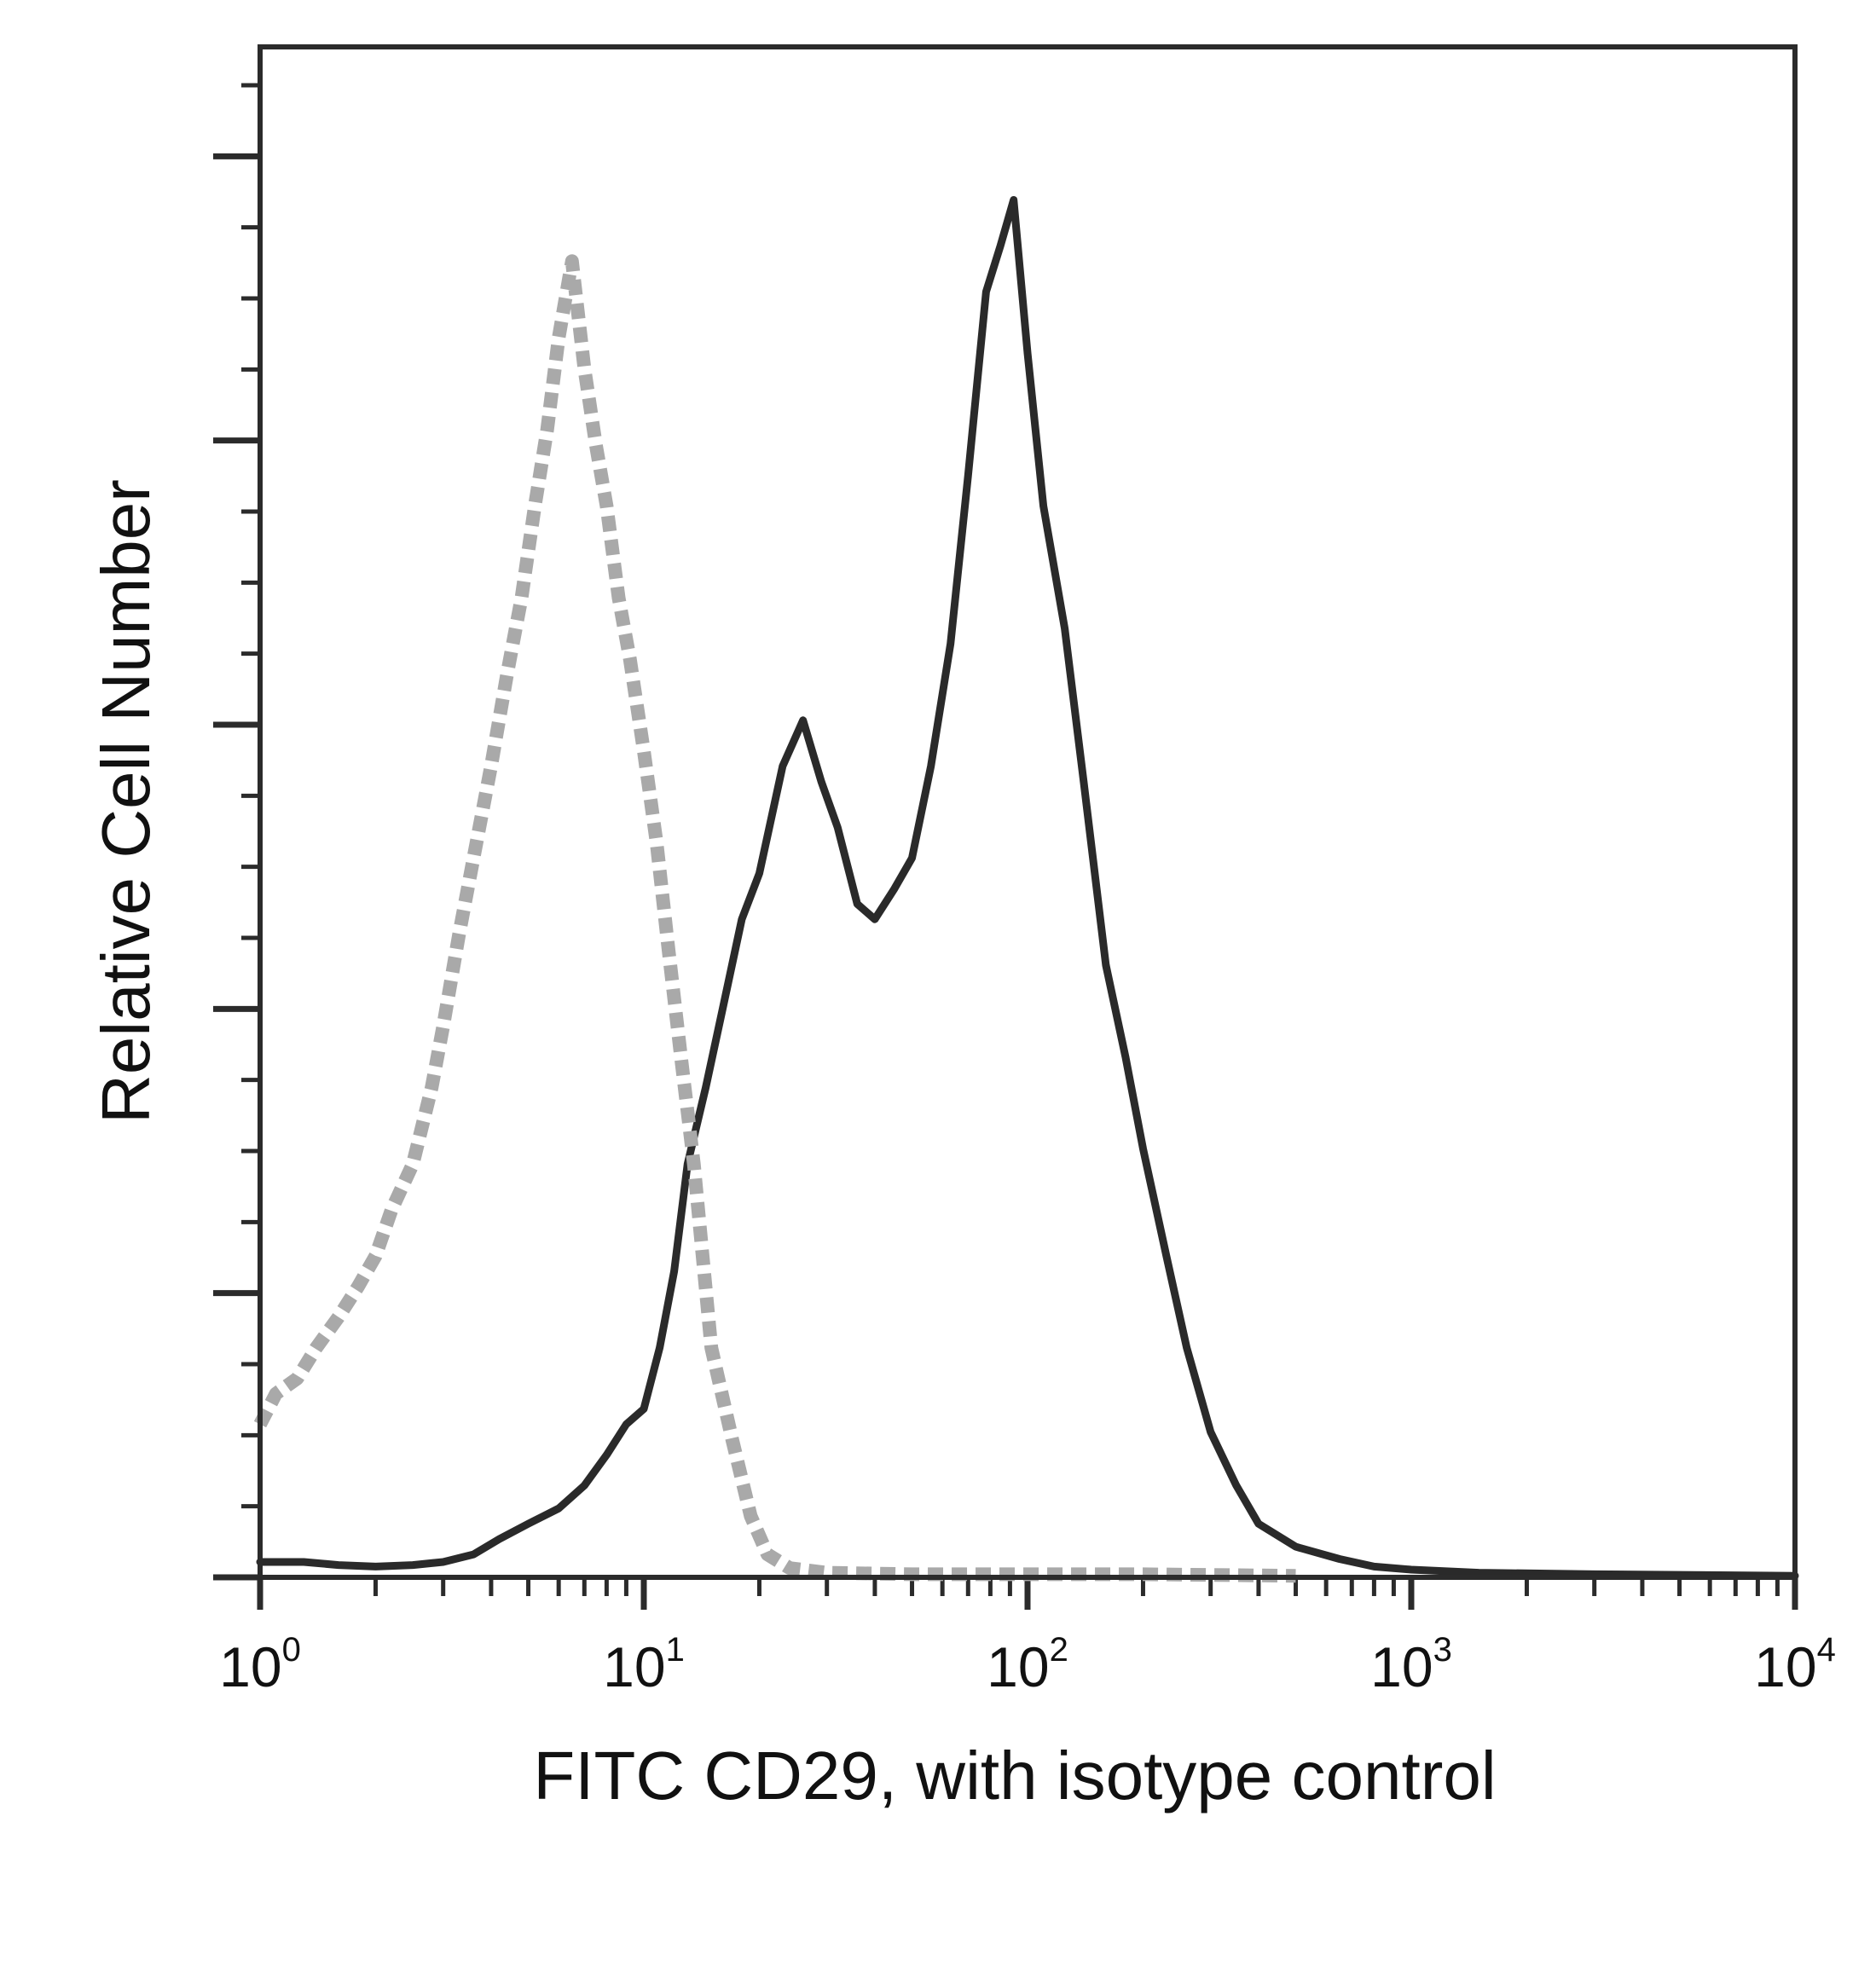 The width and height of the screenshot is (1876, 1961). I want to click on x-tick-label: 10², so click(1028, 1664).